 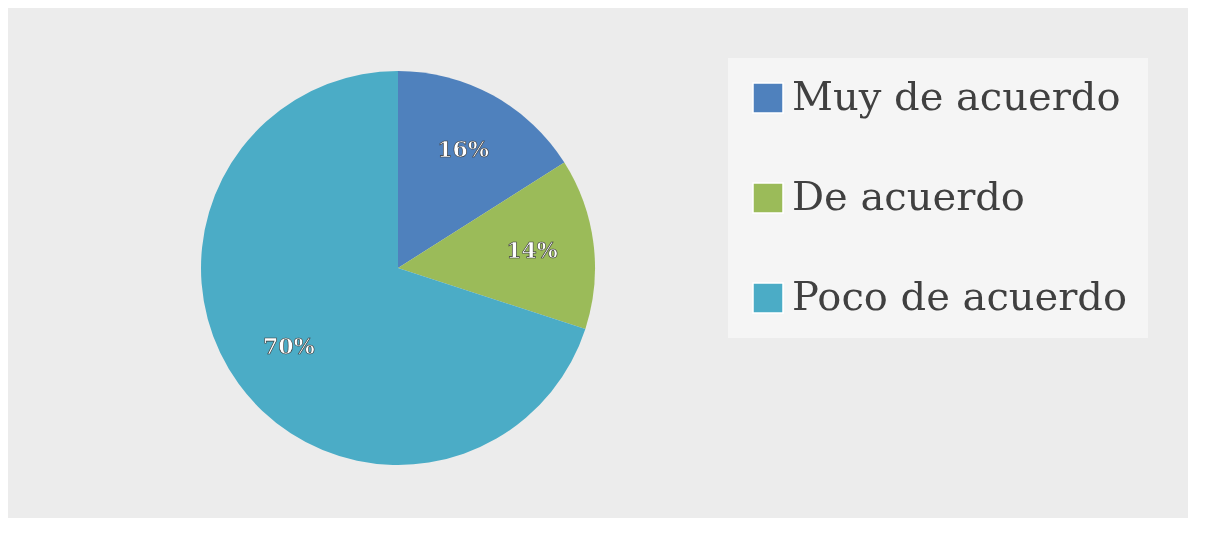 What do you see at coordinates (908, 196) in the screenshot?
I see `legend-label: De acuerdo` at bounding box center [908, 196].